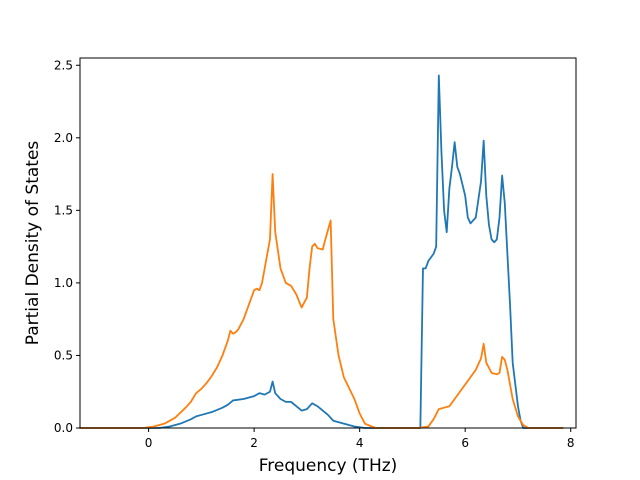 The height and width of the screenshot is (480, 640). Describe the element at coordinates (67, 246) in the screenshot. I see `y-axis-ticks: 0.0 0.5 1.0 1.5 2.0 2.5` at that location.